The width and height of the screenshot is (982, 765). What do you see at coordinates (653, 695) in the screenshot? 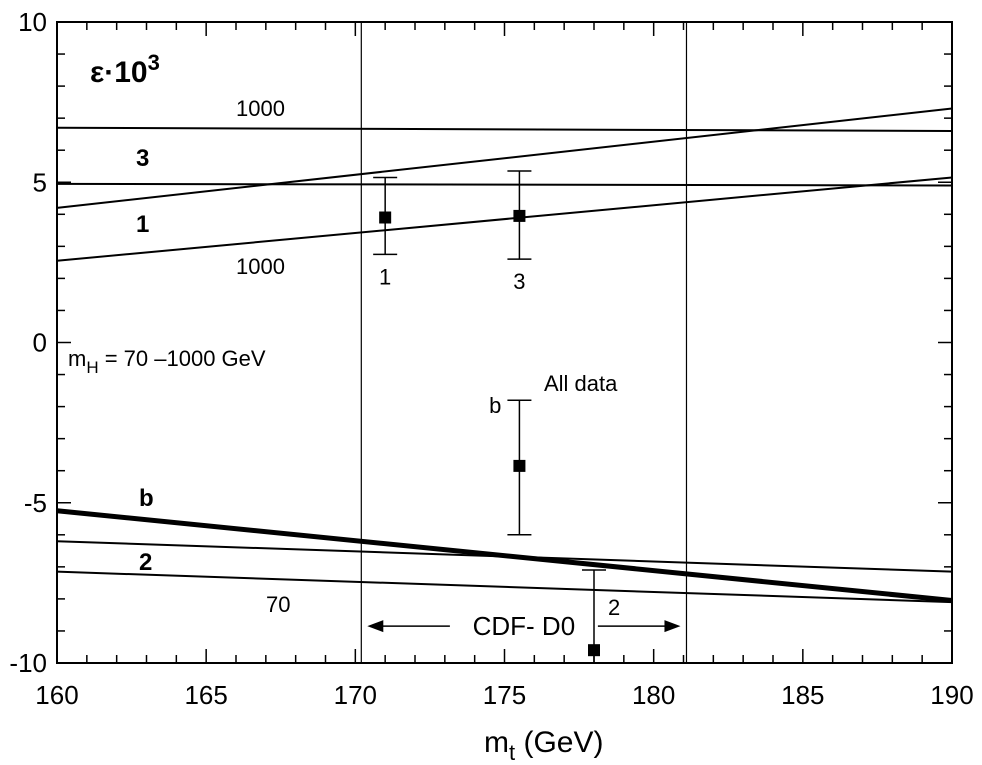
I see `x-tick-label: 180` at bounding box center [653, 695].